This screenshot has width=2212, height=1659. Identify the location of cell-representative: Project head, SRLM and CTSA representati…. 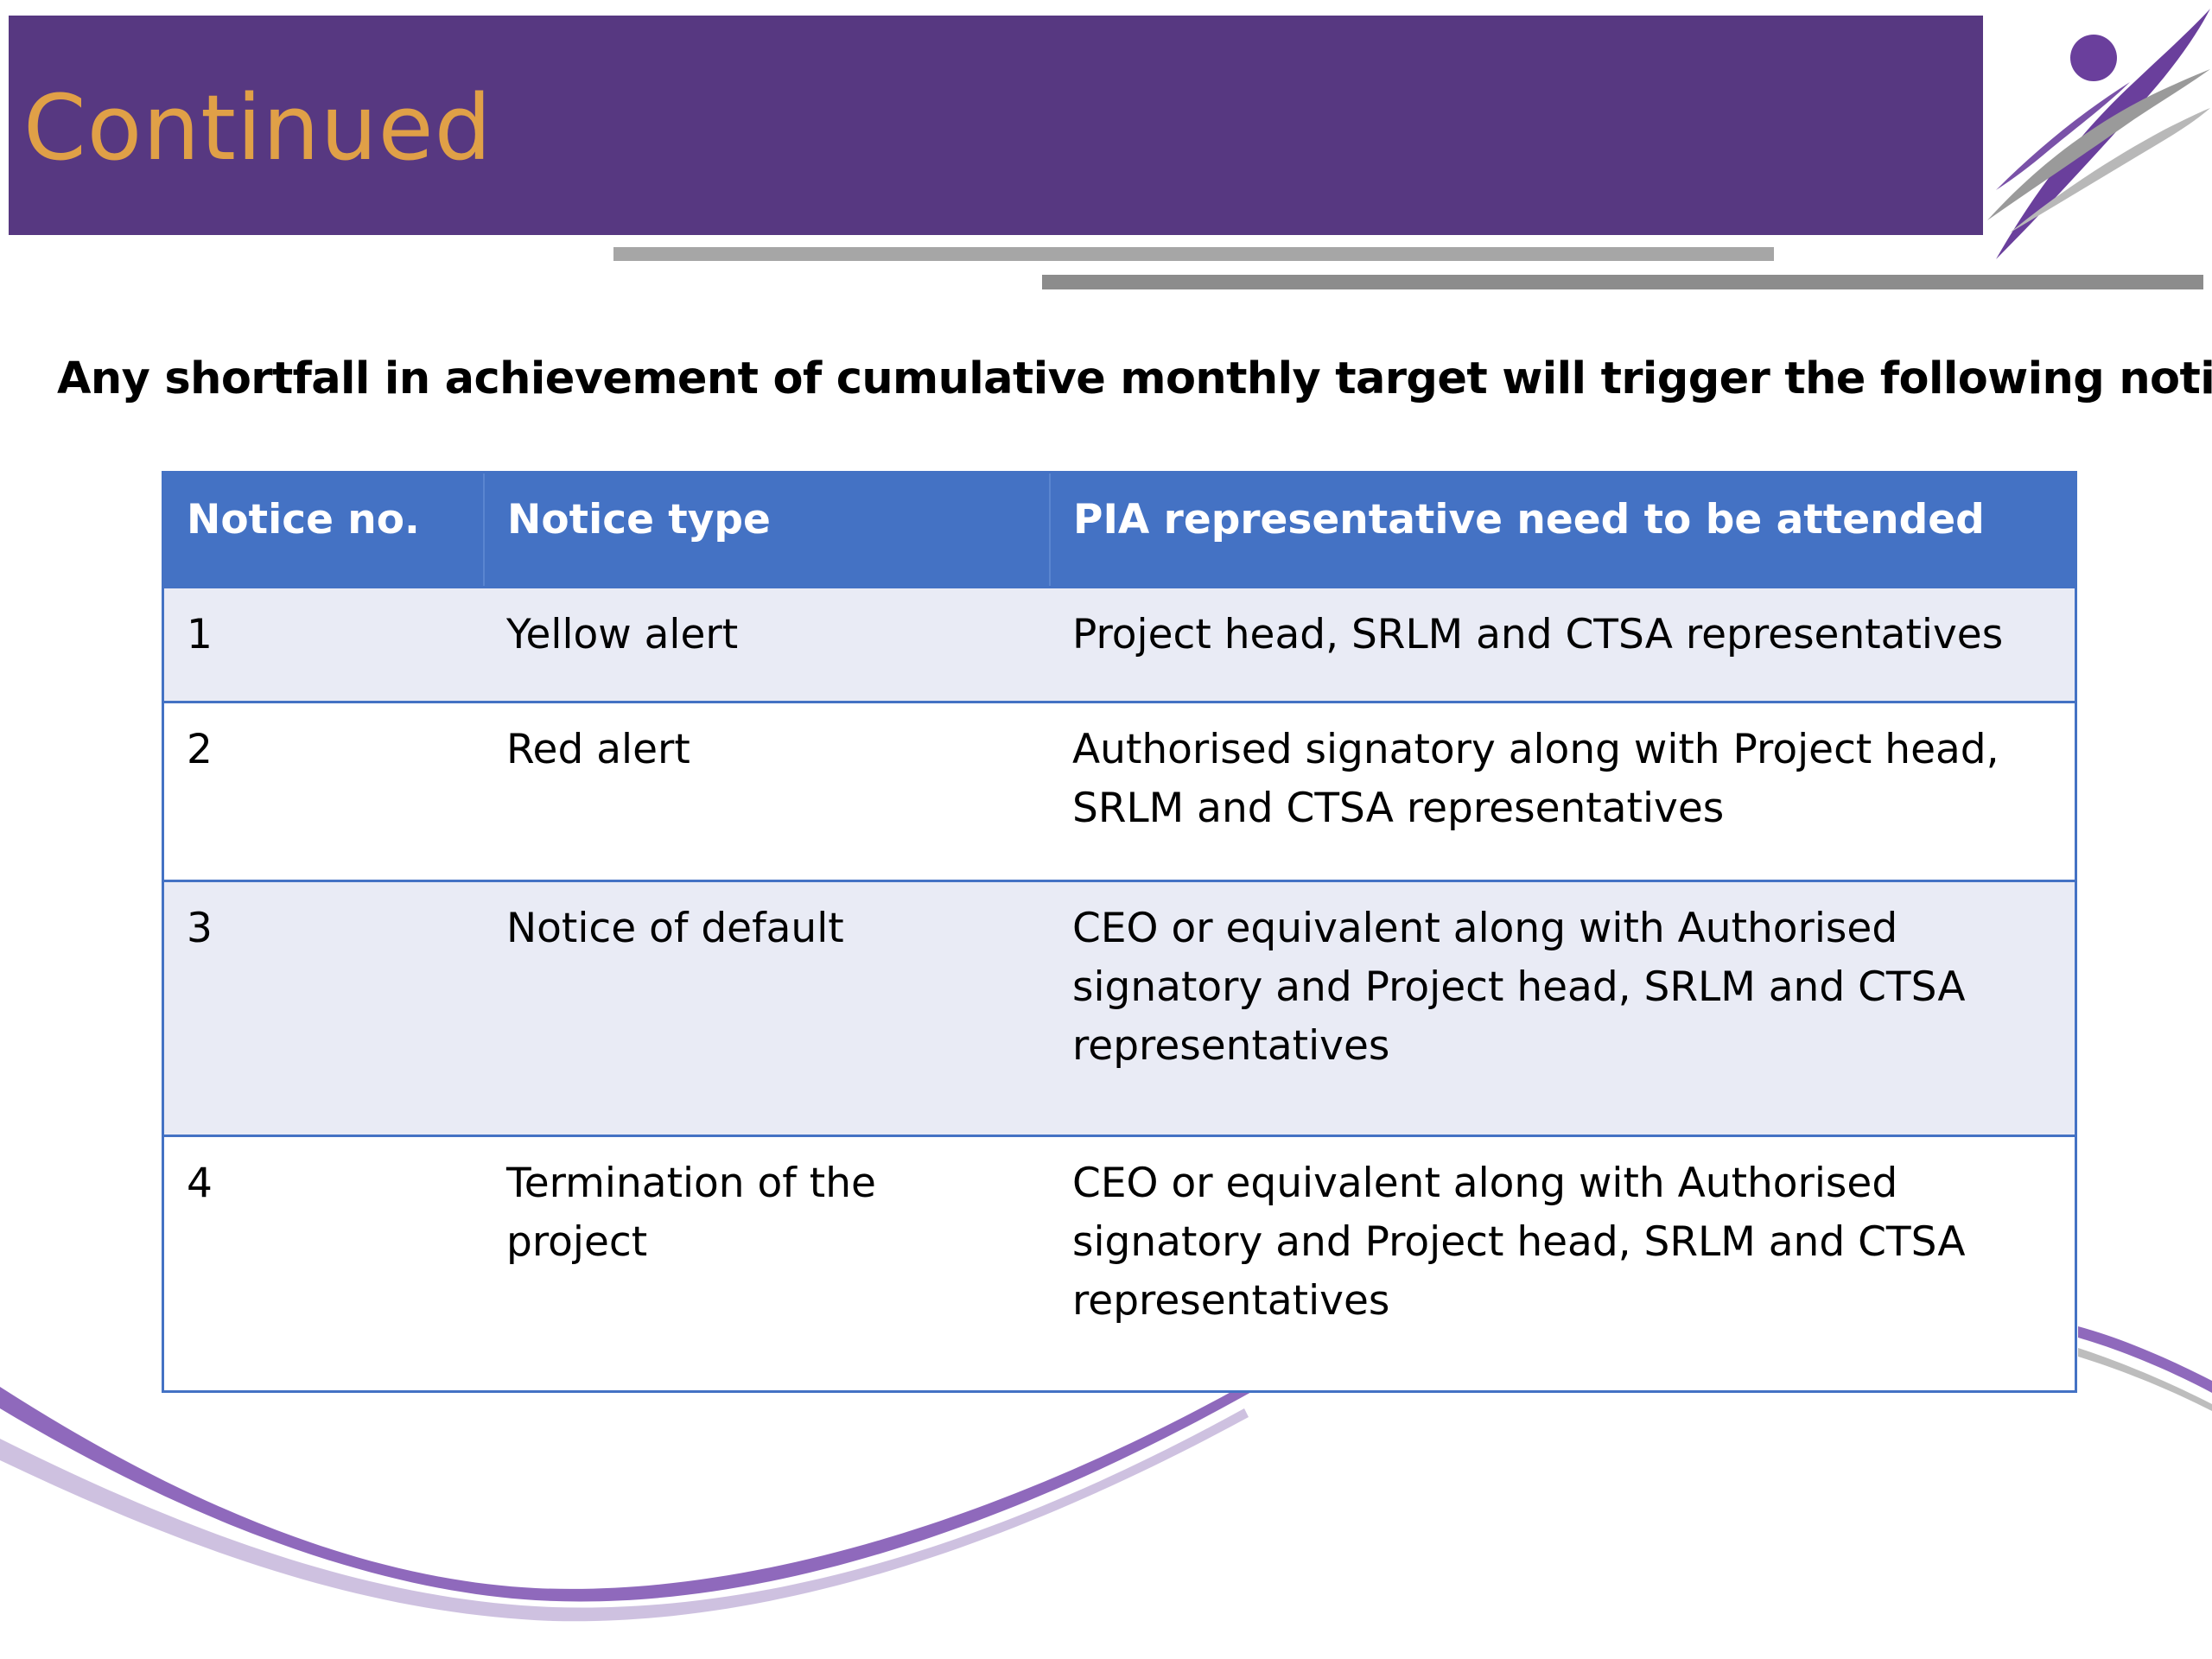
(1562, 643).